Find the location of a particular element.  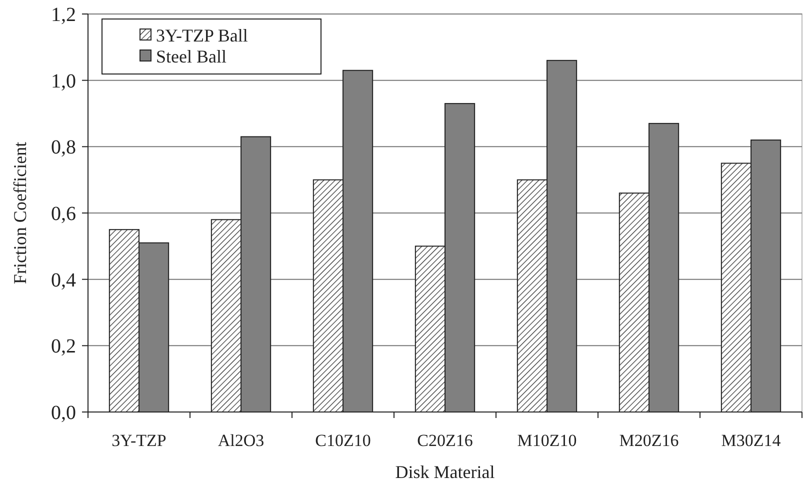

y-tick-label: 1,2 is located at coordinates (63, 15).